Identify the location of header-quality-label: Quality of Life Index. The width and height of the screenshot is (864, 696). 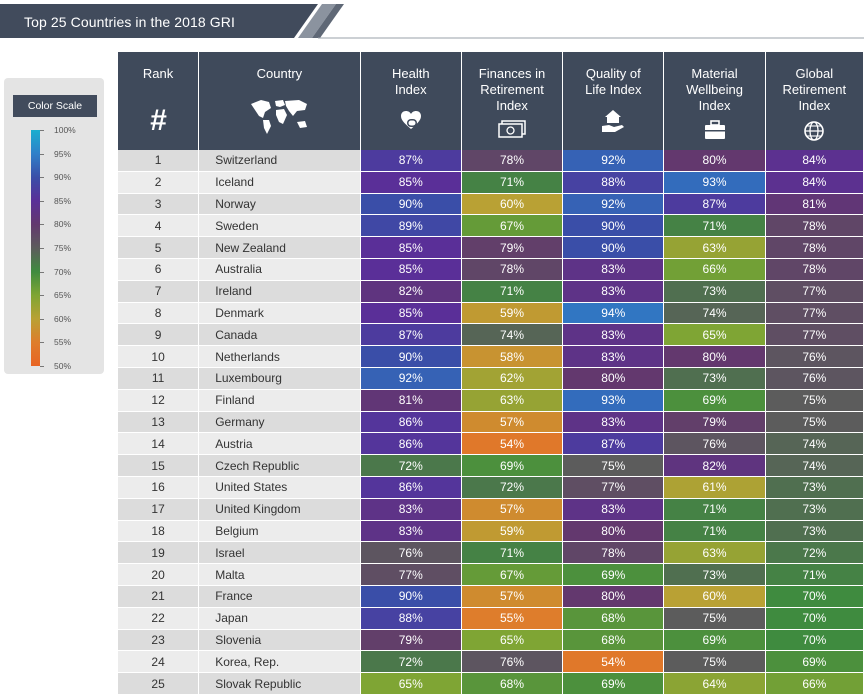
(613, 75).